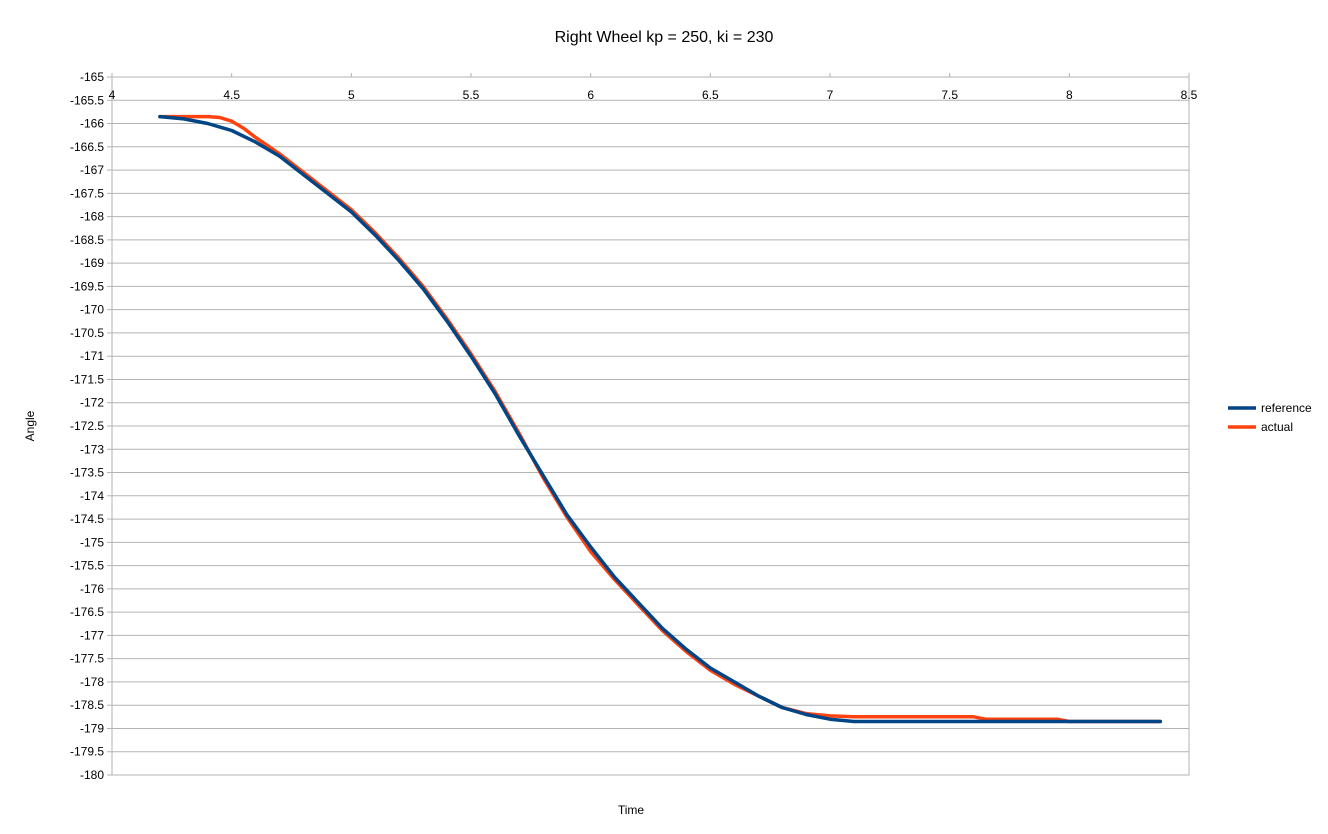 Image resolution: width=1328 pixels, height=834 pixels. What do you see at coordinates (471, 95) in the screenshot?
I see `x-tick-label: 5.5` at bounding box center [471, 95].